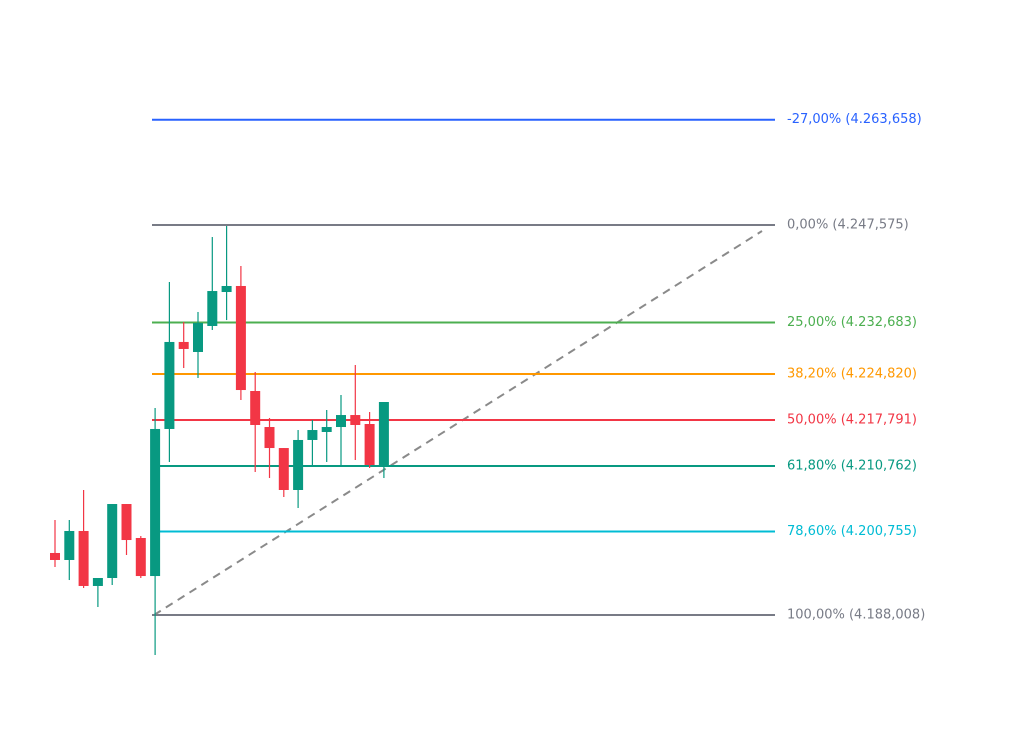 The width and height of the screenshot is (1028, 744). What do you see at coordinates (852, 466) in the screenshot?
I see `fib-level-label: 61,80% (4.210,762)` at bounding box center [852, 466].